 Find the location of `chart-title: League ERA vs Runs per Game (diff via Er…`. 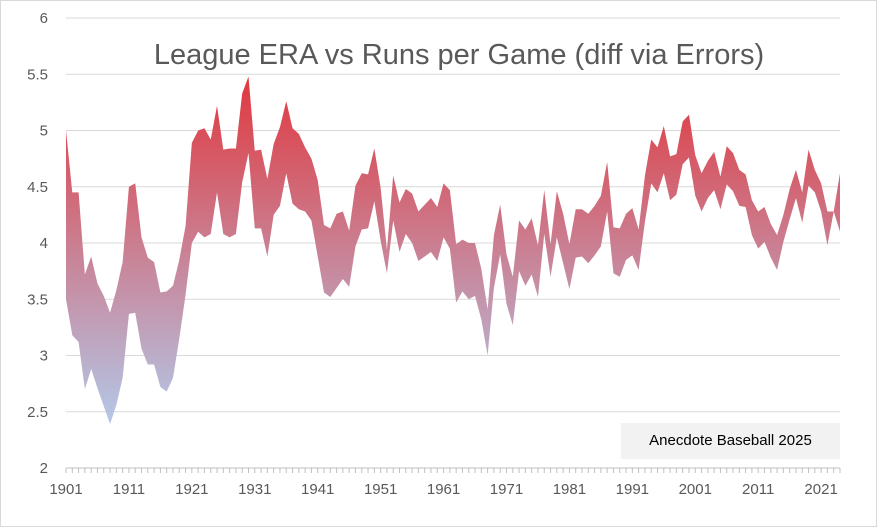

chart-title: League ERA vs Runs per Game (diff via Er… is located at coordinates (459, 55).